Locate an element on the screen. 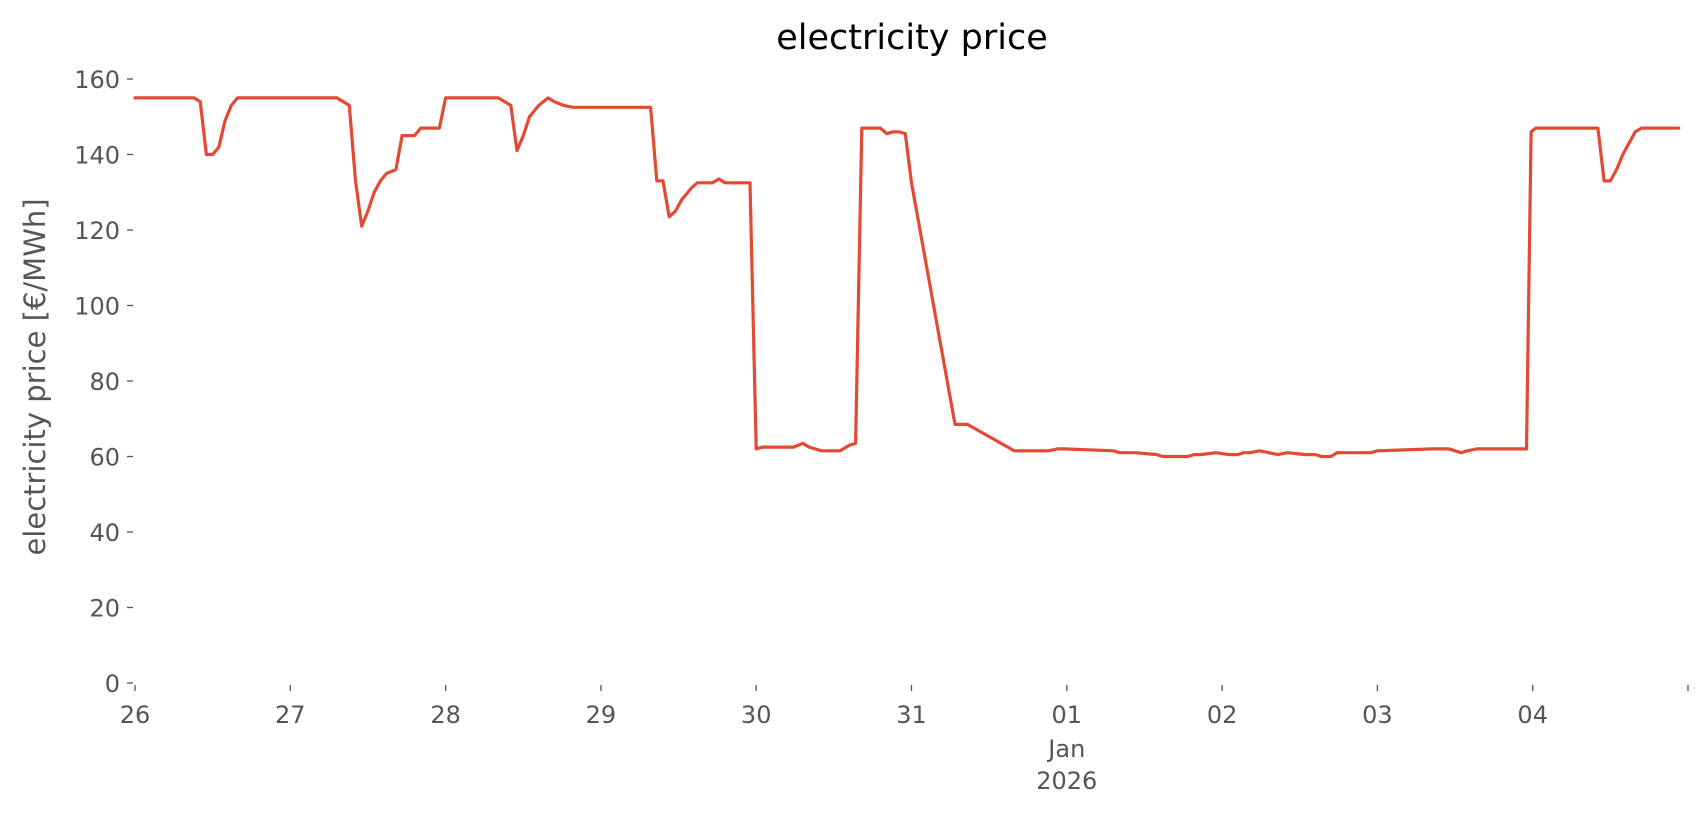  y-tick-label: 40 is located at coordinates (104, 533).